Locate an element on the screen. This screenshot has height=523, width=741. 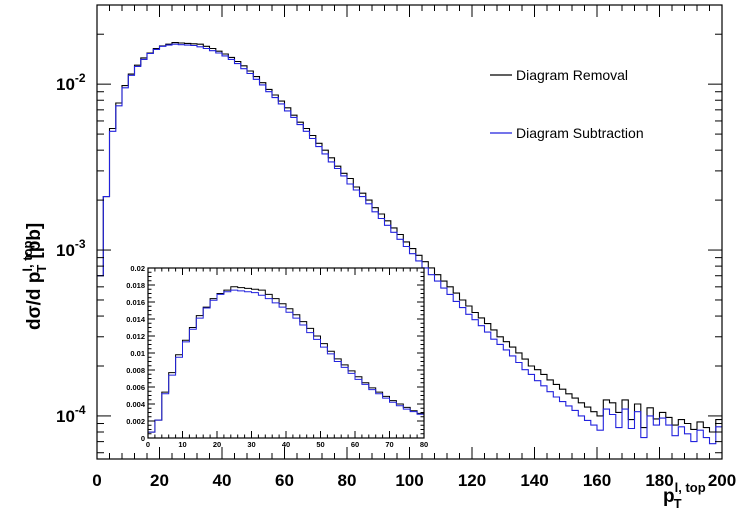
inset-y-tick-label: 0.008 is located at coordinates (135, 370).